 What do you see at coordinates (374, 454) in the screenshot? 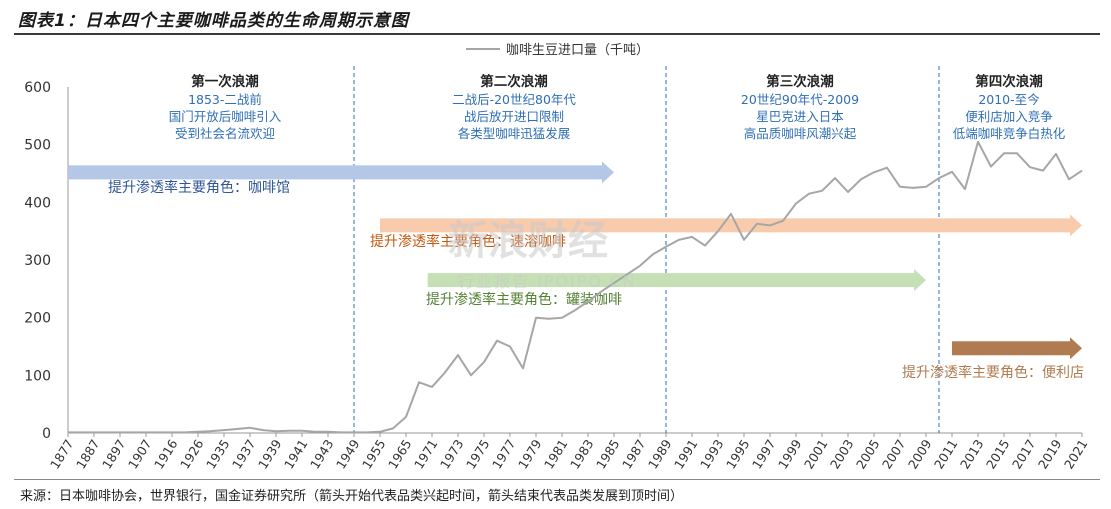
I see `x-tick-label: 1955` at bounding box center [374, 454].